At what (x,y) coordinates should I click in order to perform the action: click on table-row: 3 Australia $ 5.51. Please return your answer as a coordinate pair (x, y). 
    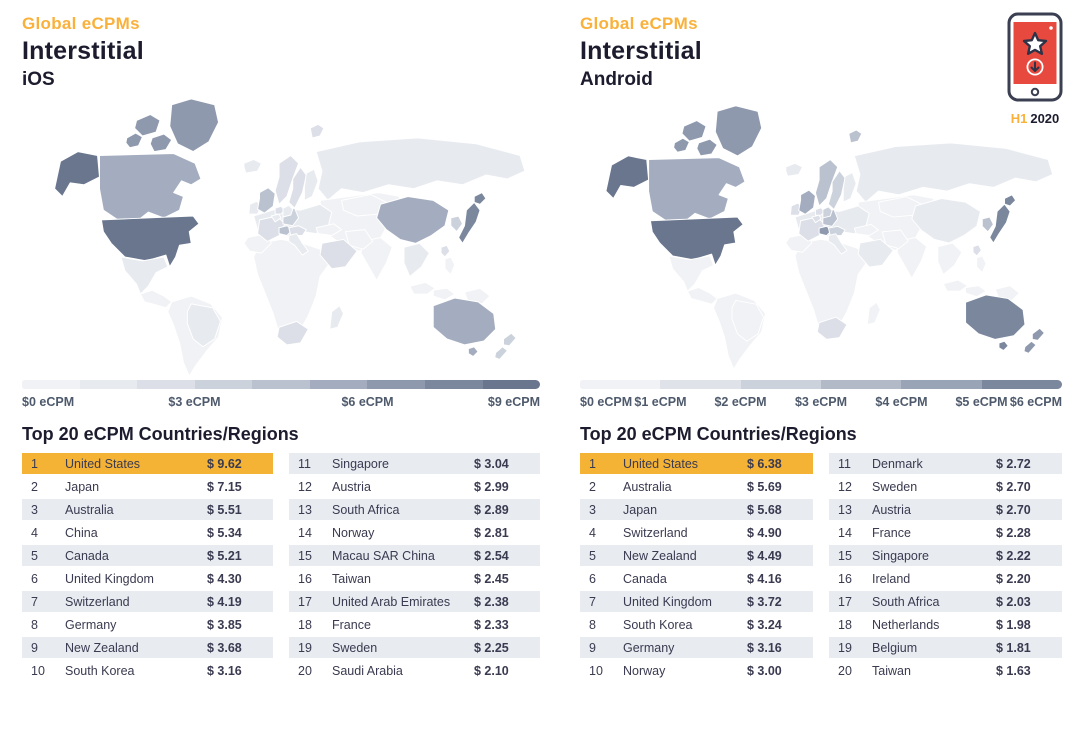
    Looking at the image, I should click on (147, 509).